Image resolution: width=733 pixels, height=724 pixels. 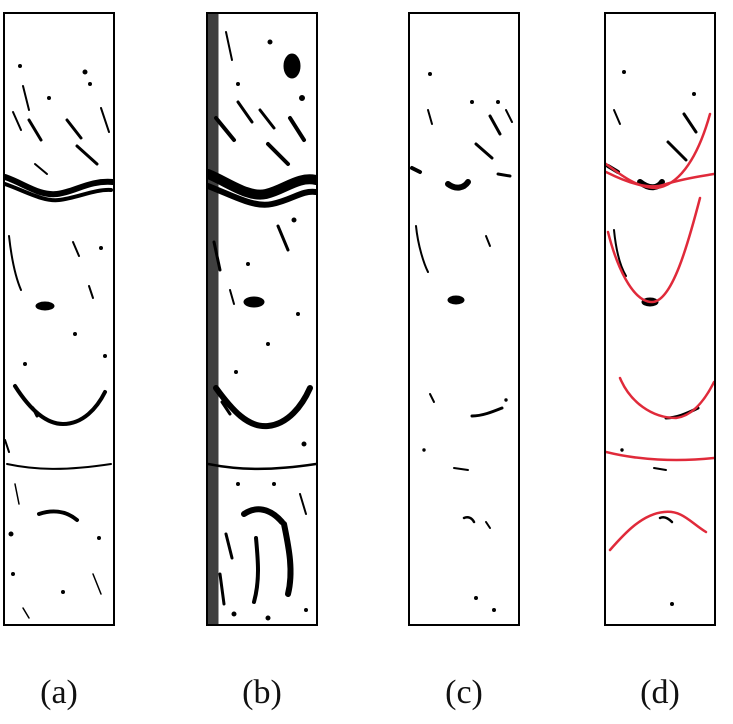 What do you see at coordinates (660, 332) in the screenshot?
I see `crack-outline-overlay` at bounding box center [660, 332].